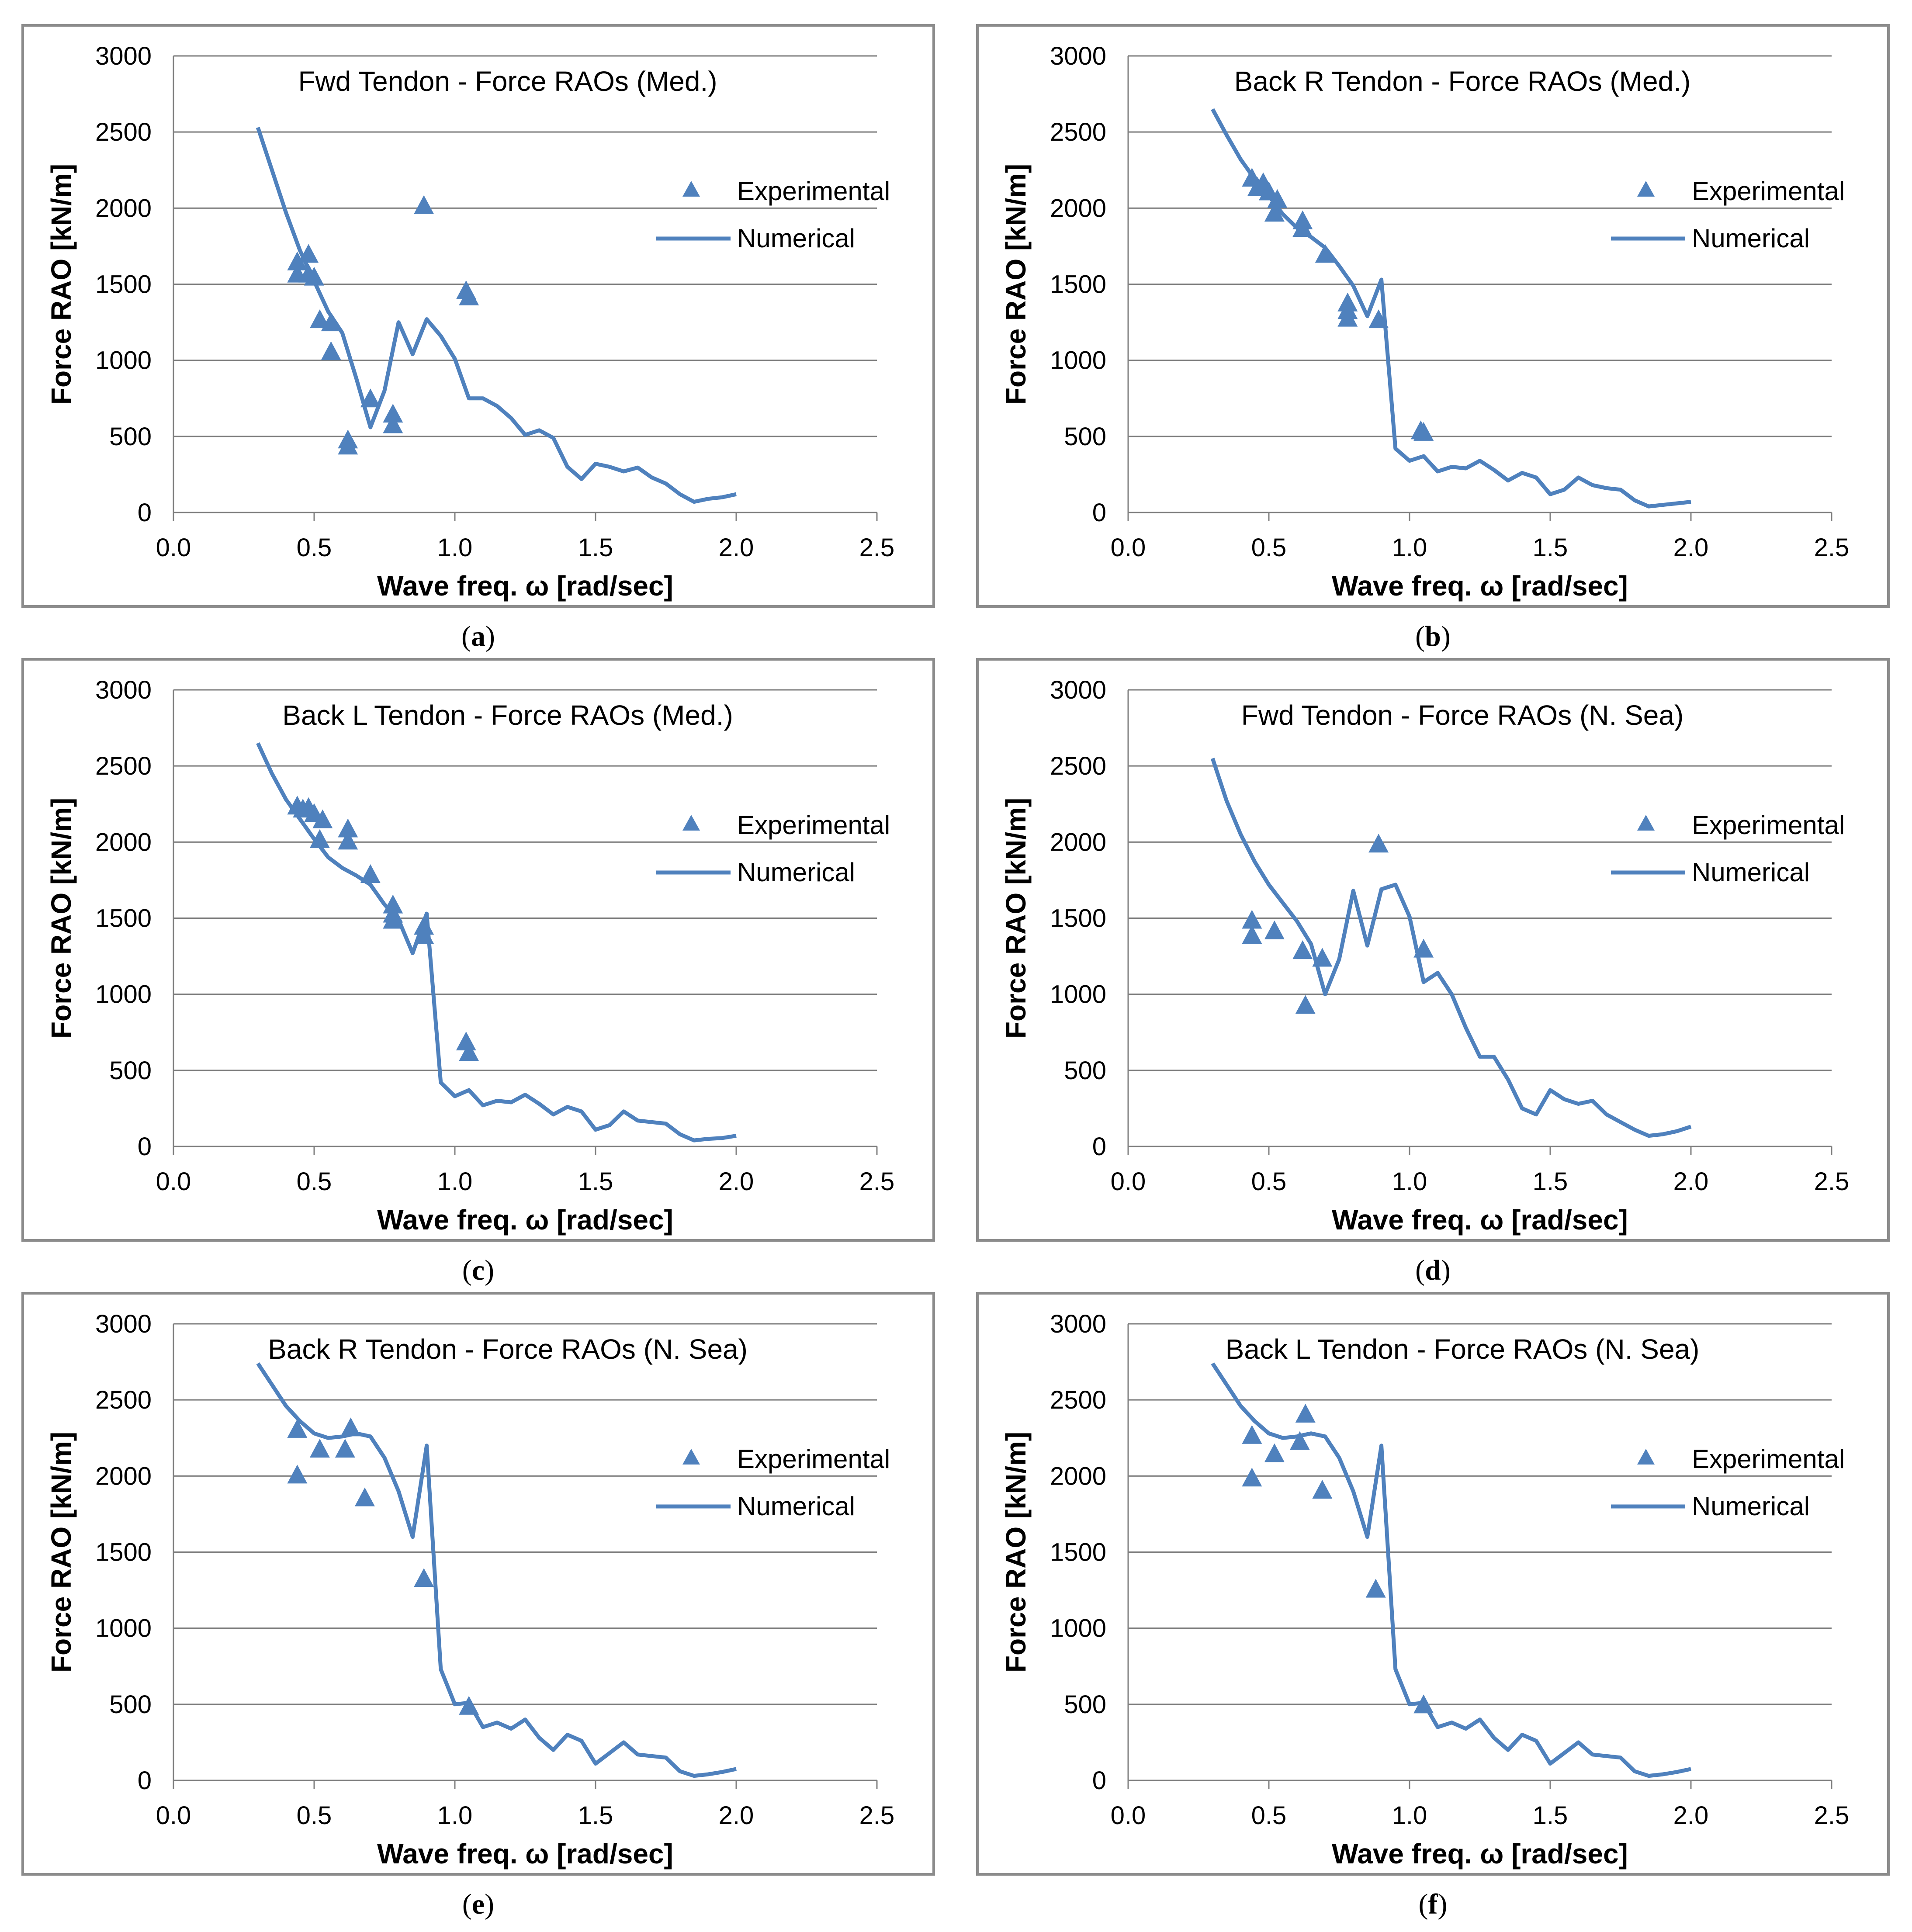 The image size is (1912, 1932). Describe the element at coordinates (525, 1220) in the screenshot. I see `x-axis-label: Wave freq. ω [rad/sec]` at that location.